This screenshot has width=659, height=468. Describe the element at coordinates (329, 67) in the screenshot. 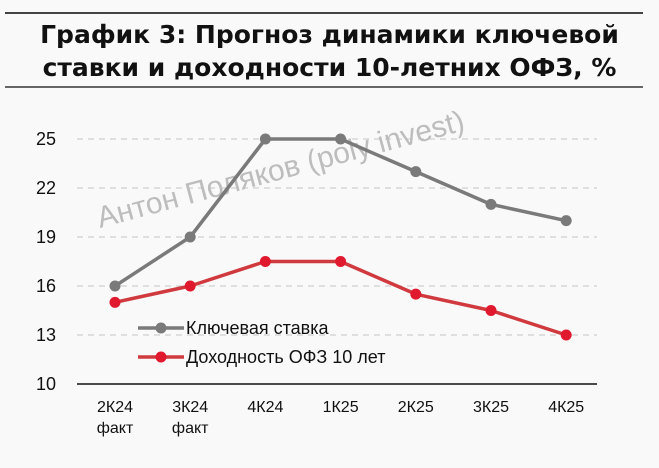

I see `chart-title-line-2: ставки и доходности 10-летних ОФЗ, %` at that location.